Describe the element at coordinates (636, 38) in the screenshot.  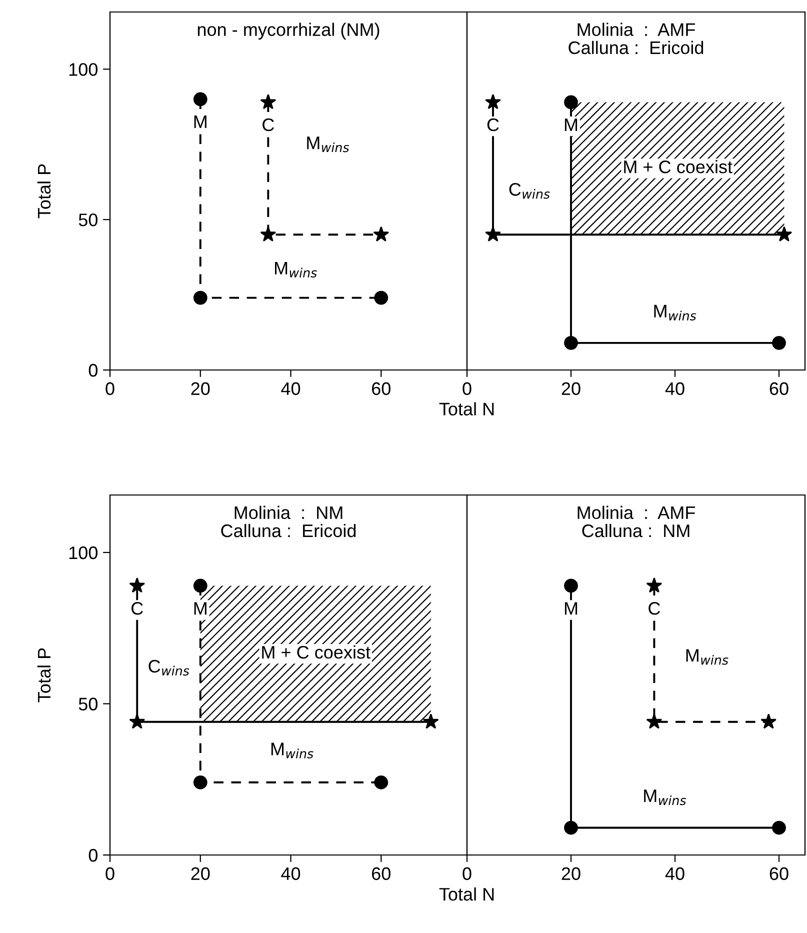
I see `text: Molinia : AMF Calluna : Ericoid` at that location.